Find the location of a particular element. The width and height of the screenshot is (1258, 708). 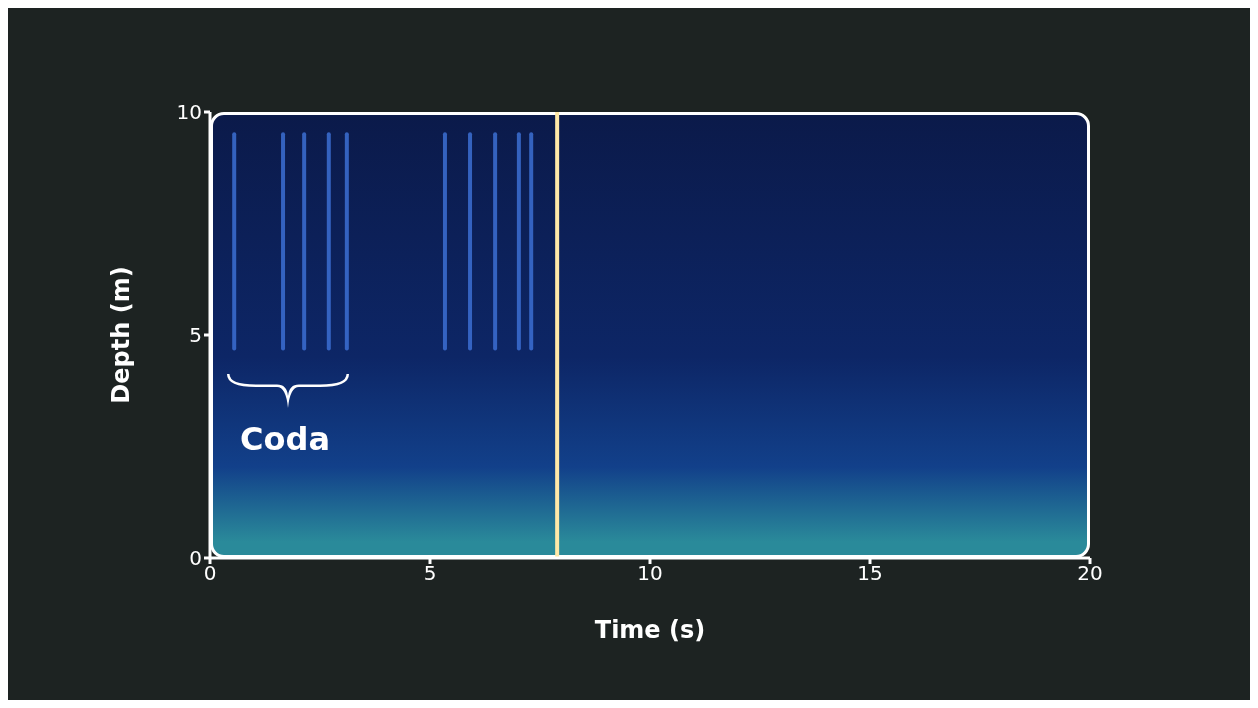

x-tick-label: 10 is located at coordinates (650, 573).